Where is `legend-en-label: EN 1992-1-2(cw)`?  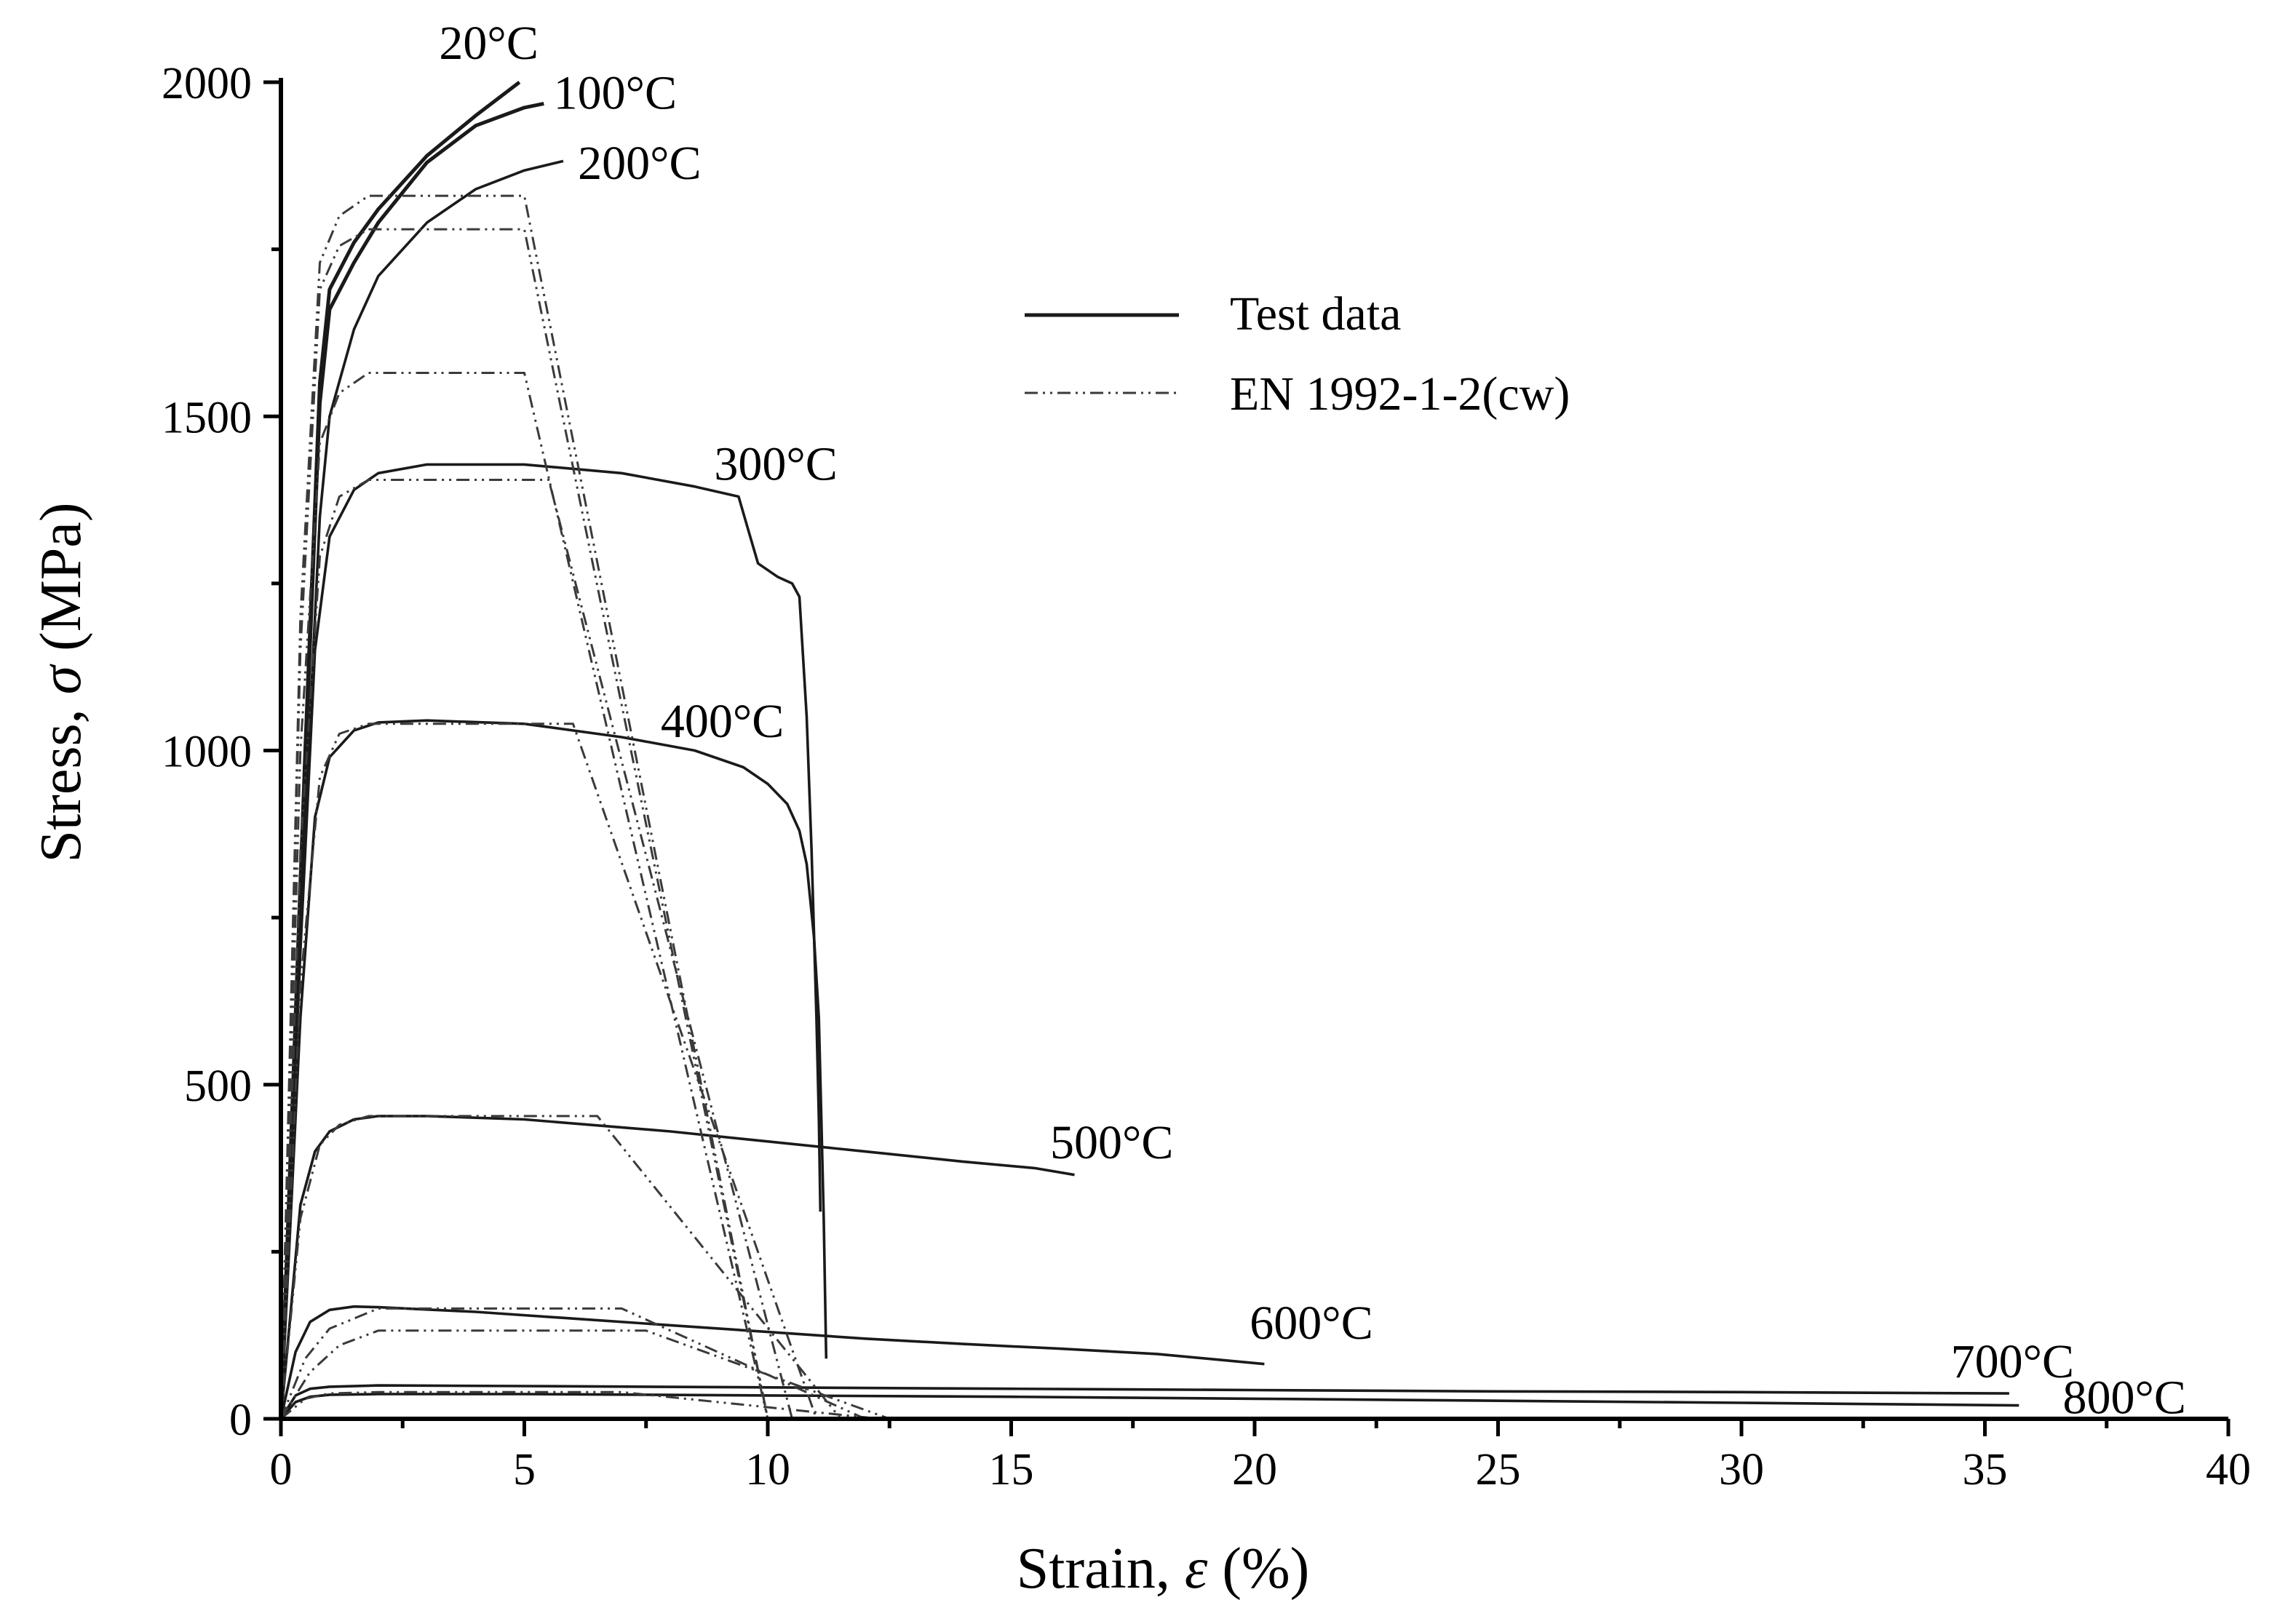 legend-en-label: EN 1992-1-2(cw) is located at coordinates (1400, 394).